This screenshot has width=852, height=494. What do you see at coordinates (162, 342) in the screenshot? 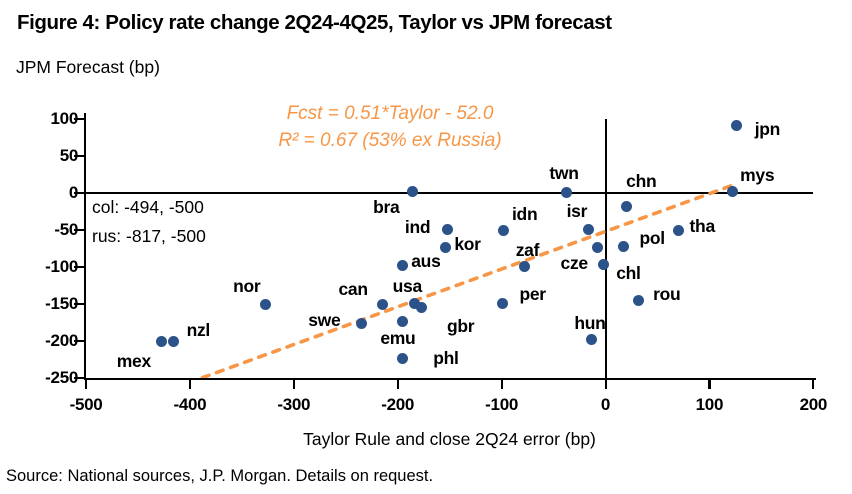
I see `data-point-mex` at bounding box center [162, 342].